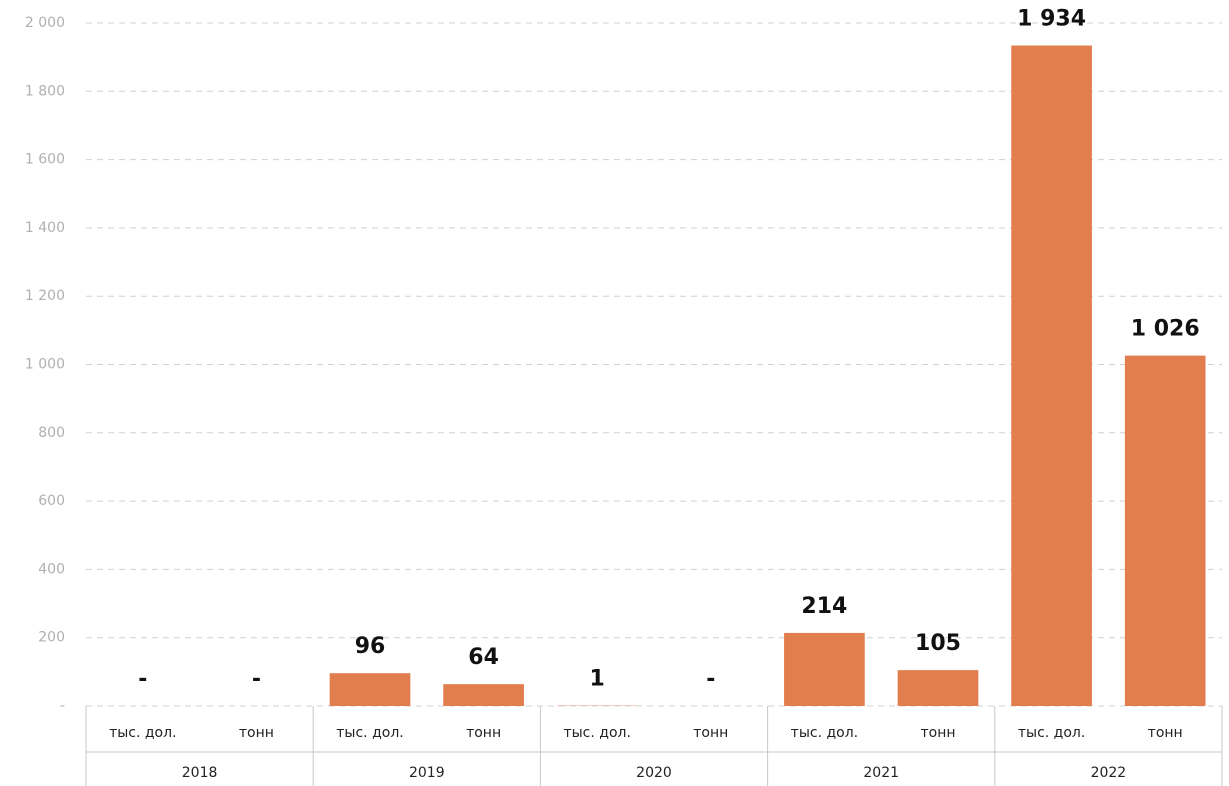 The width and height of the screenshot is (1229, 786). What do you see at coordinates (1109, 773) in the screenshot?
I see `group-label: 2022` at bounding box center [1109, 773].